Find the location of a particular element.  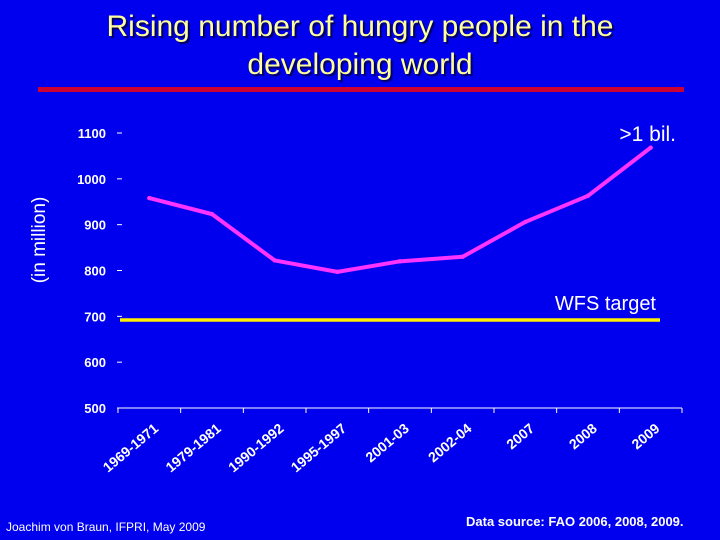

data-point-1969-1971 is located at coordinates (149, 198).